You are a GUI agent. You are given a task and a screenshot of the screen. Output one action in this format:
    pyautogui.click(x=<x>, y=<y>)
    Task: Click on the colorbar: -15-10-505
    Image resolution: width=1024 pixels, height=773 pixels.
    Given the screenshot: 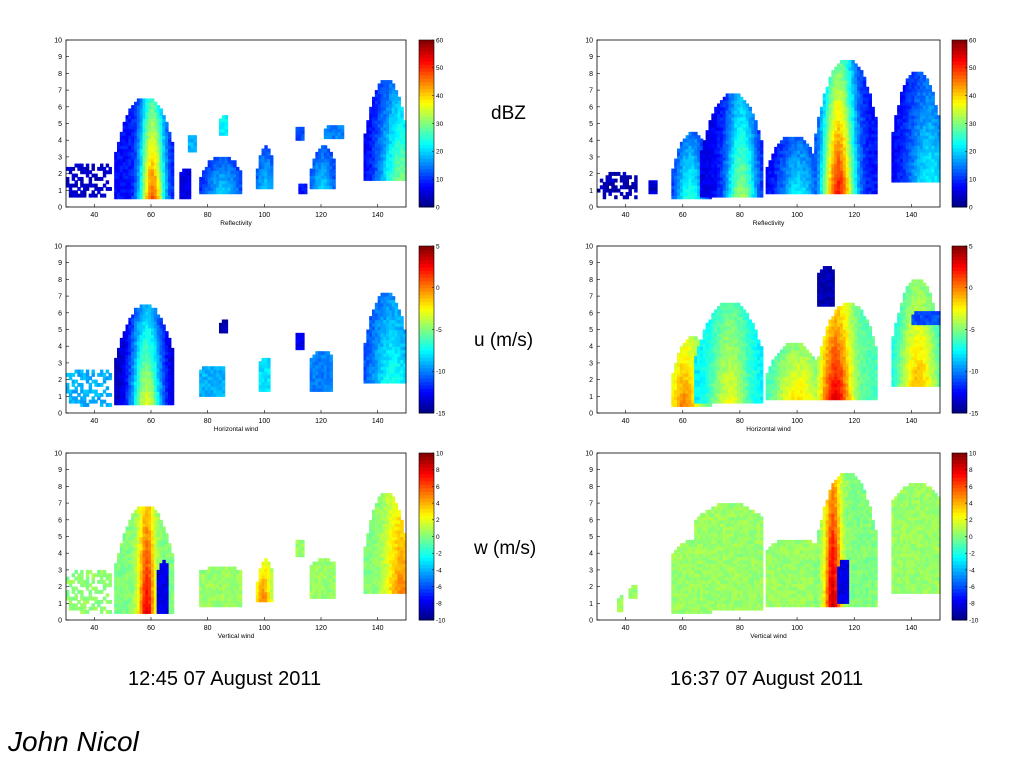 What is the action you would take?
    pyautogui.click(x=432, y=330)
    